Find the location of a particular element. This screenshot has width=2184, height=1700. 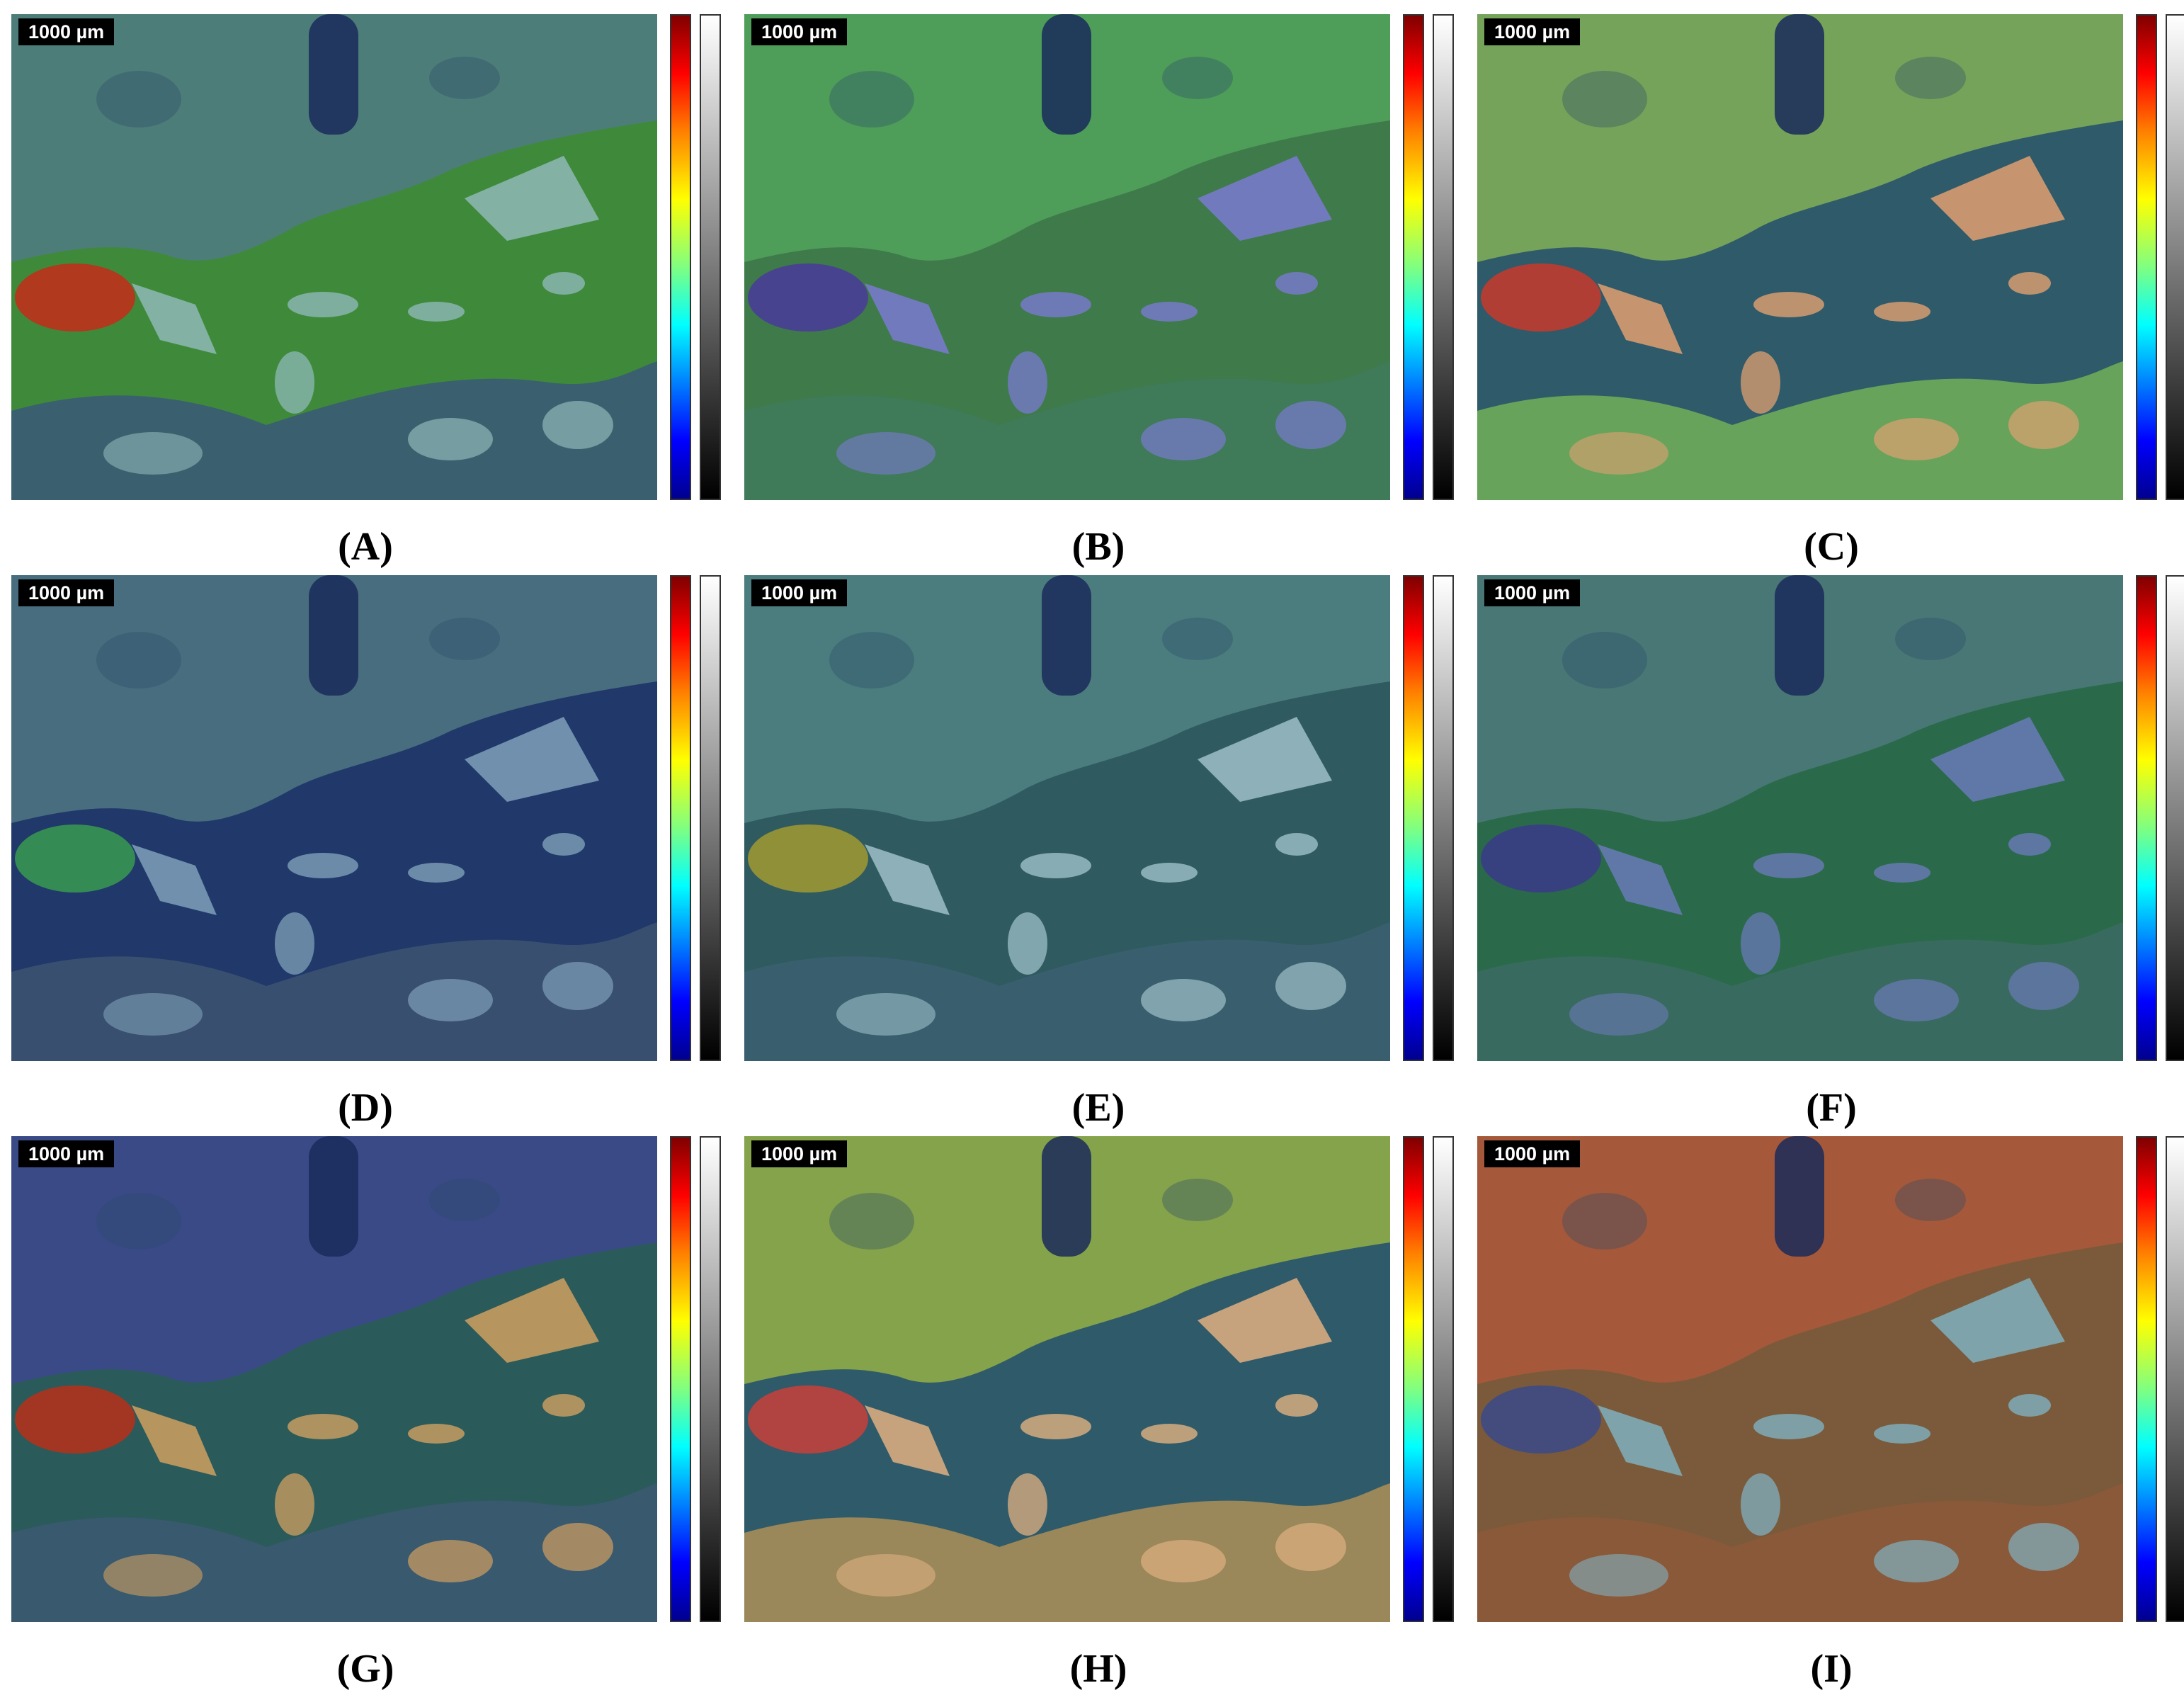

panel-i: 1000 µm (I) is located at coordinates (1831, 1414).